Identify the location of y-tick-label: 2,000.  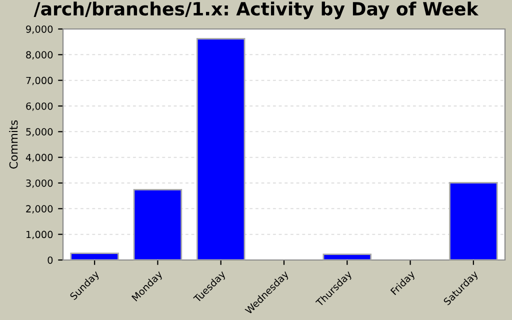
(39, 209).